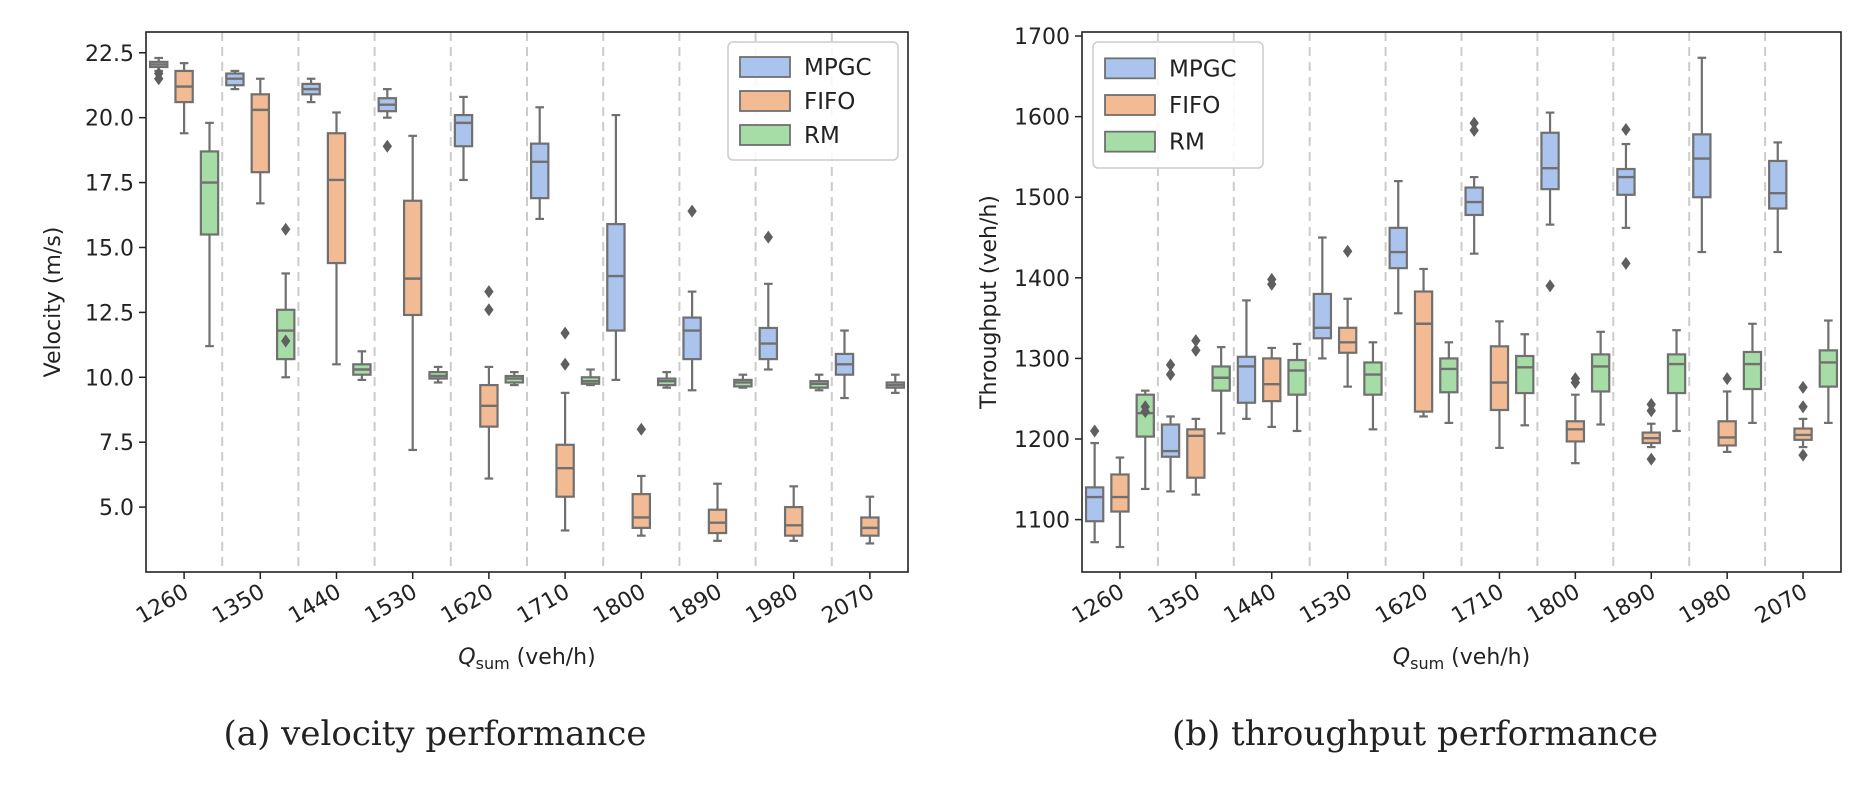 This screenshot has width=1870, height=786. I want to click on x-axis-label: Qsum (veh/h), so click(1461, 659).